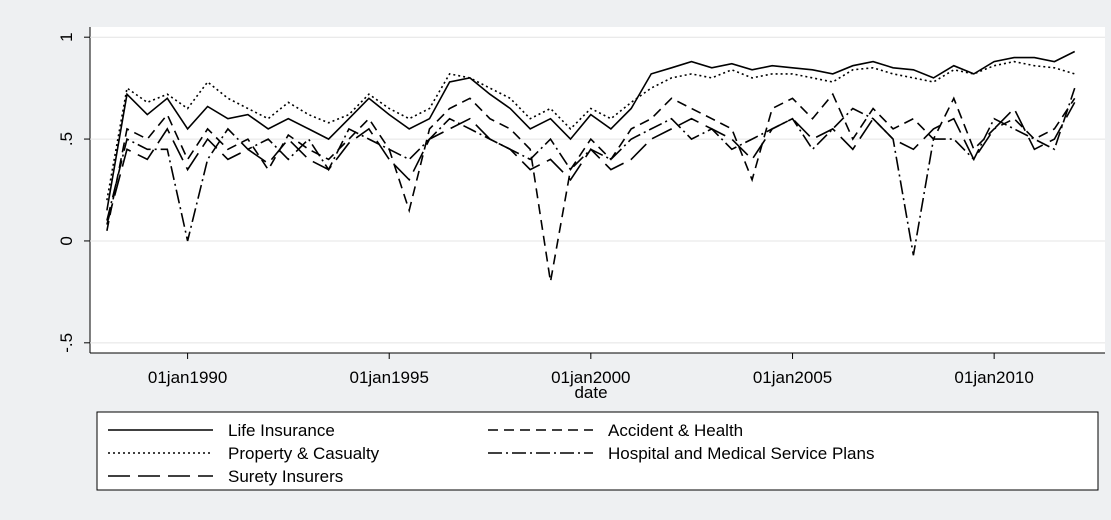 The width and height of the screenshot is (1111, 520). What do you see at coordinates (590, 392) in the screenshot?
I see `x-axis-label: date` at bounding box center [590, 392].